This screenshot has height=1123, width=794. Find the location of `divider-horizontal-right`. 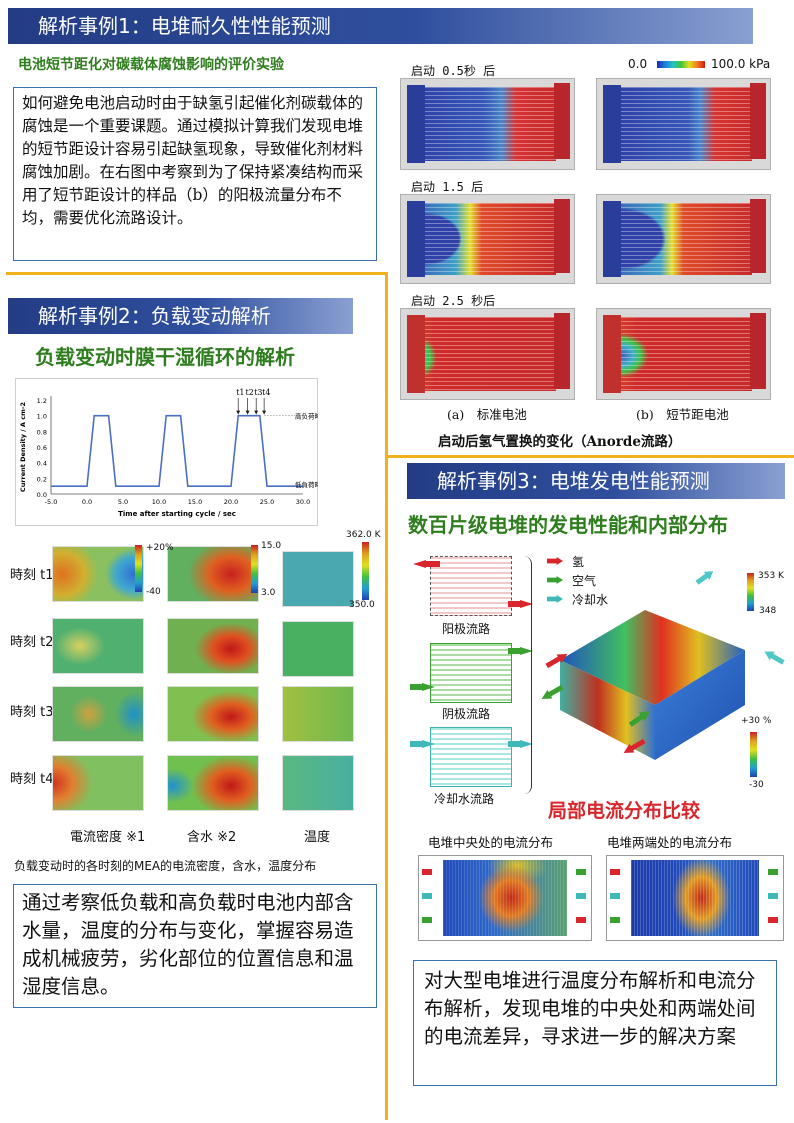

divider-horizontal-right is located at coordinates (589, 456).